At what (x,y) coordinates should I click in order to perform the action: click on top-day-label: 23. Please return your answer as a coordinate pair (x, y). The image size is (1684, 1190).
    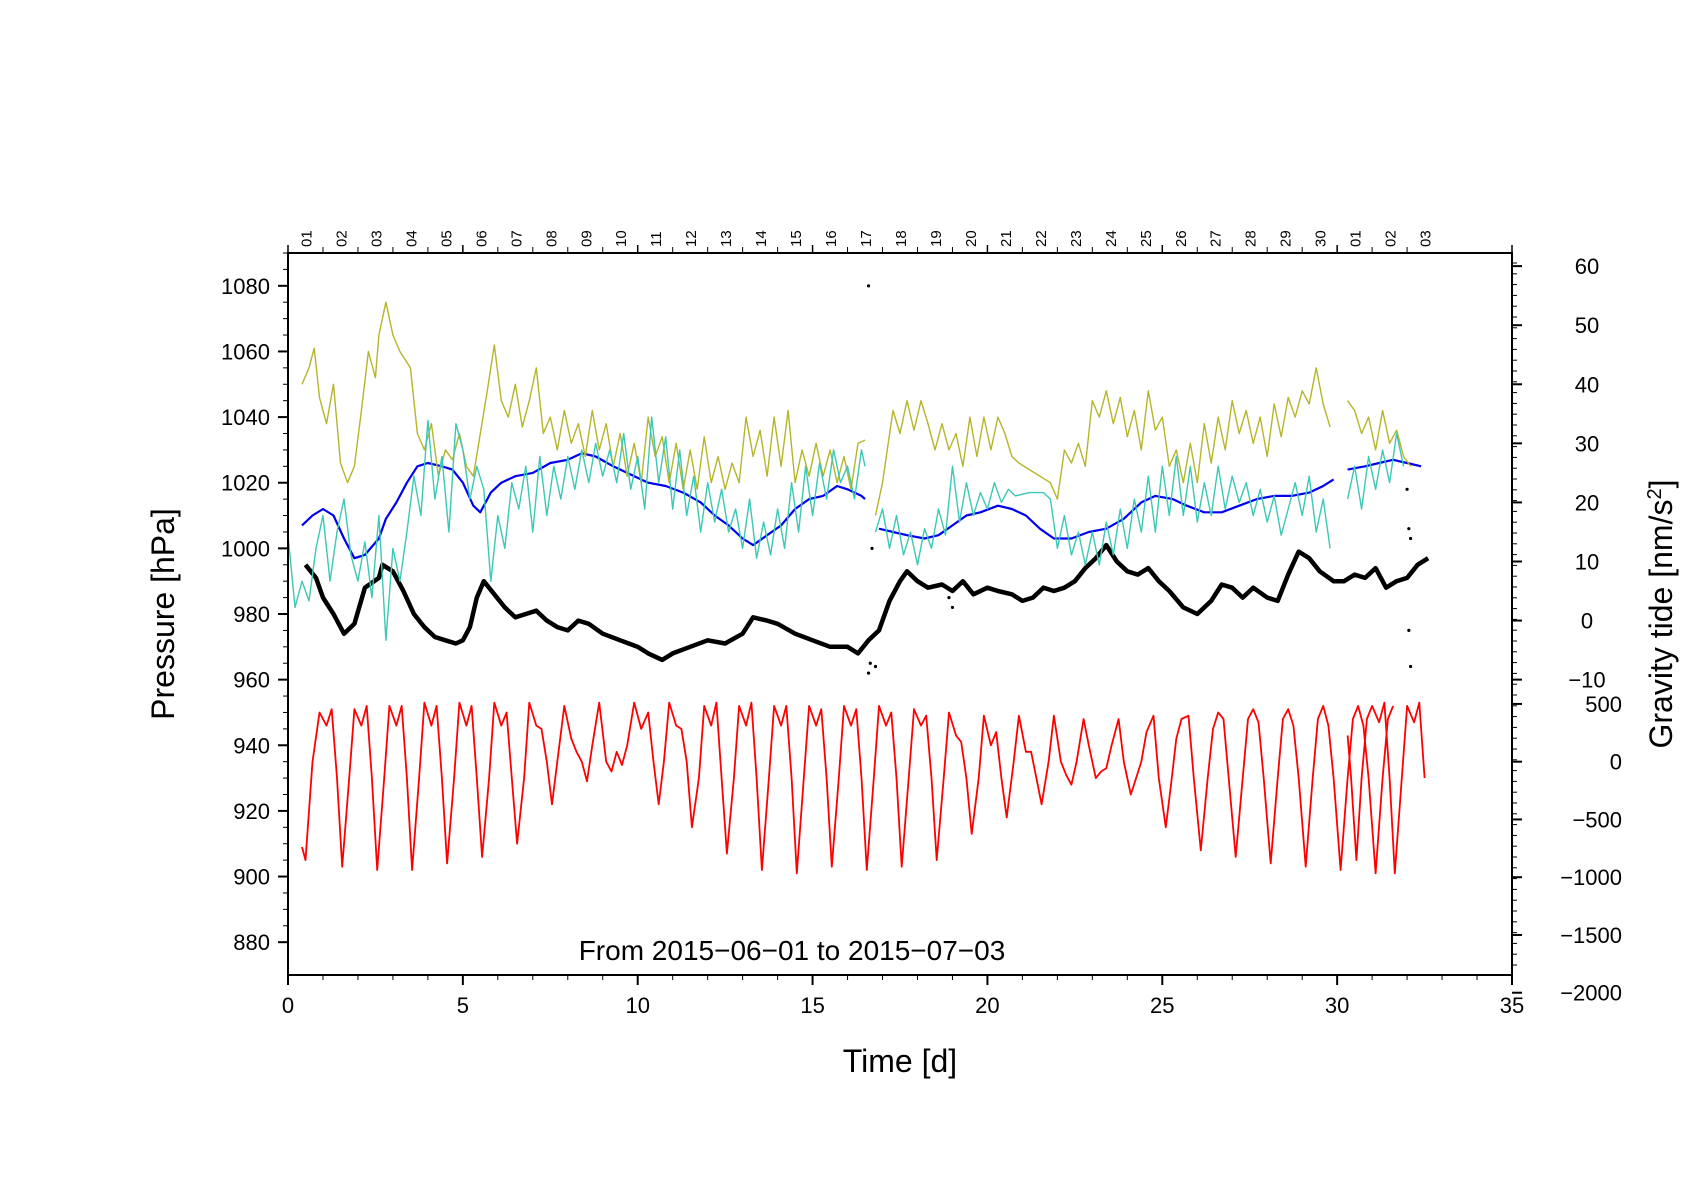
    Looking at the image, I should click on (1076, 238).